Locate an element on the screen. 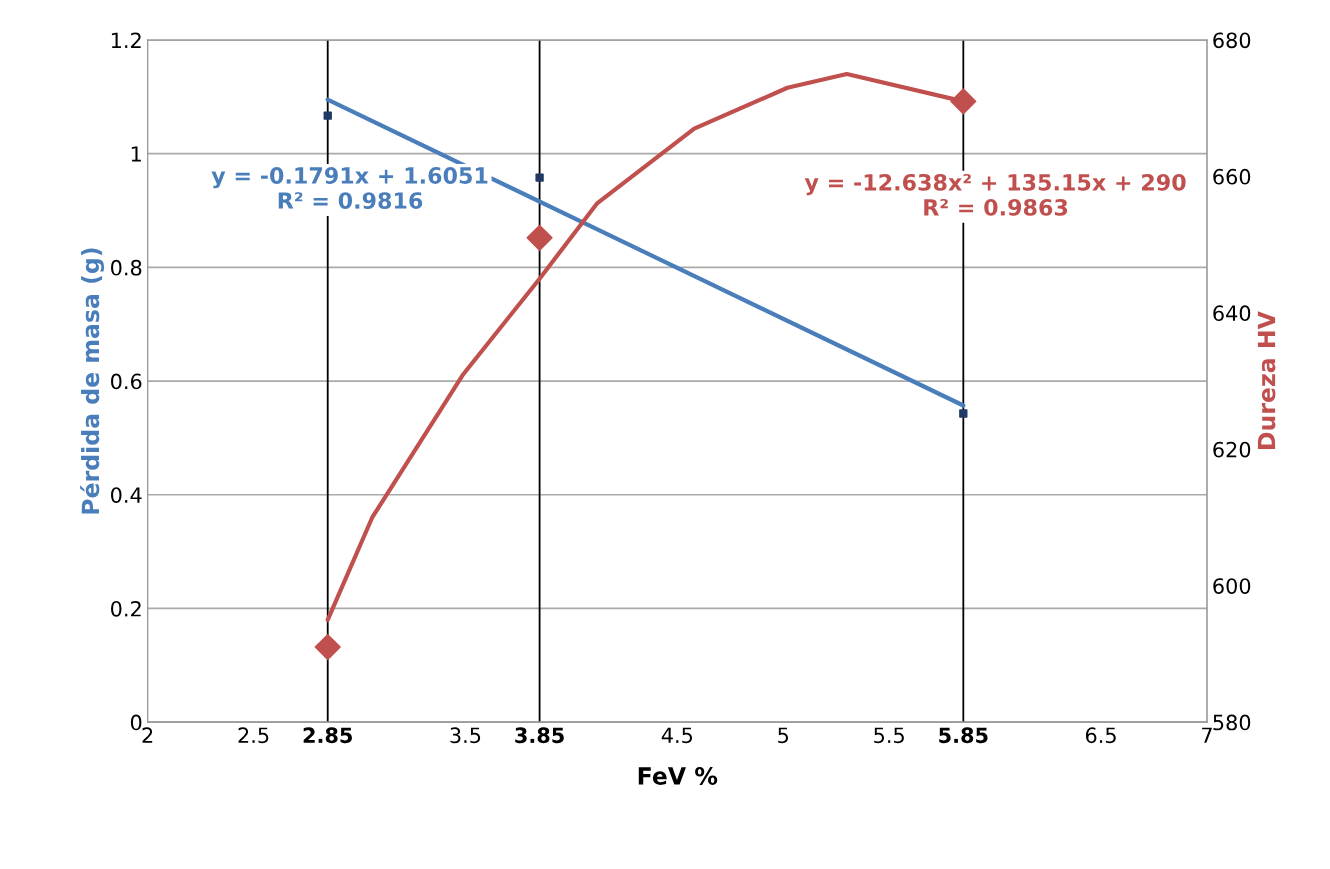 Image resolution: width=1330 pixels, height=869 pixels. x-tick-label: 3.85 is located at coordinates (539, 735).